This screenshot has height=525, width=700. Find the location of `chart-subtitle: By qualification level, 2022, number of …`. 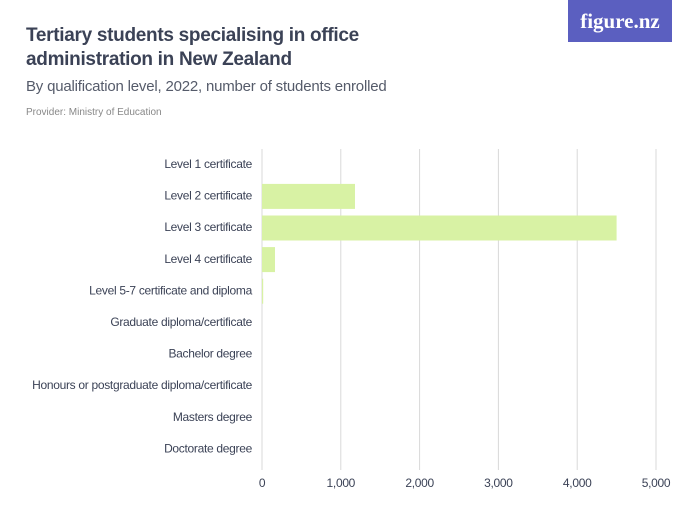

chart-subtitle: By qualification level, 2022, number of … is located at coordinates (206, 86).